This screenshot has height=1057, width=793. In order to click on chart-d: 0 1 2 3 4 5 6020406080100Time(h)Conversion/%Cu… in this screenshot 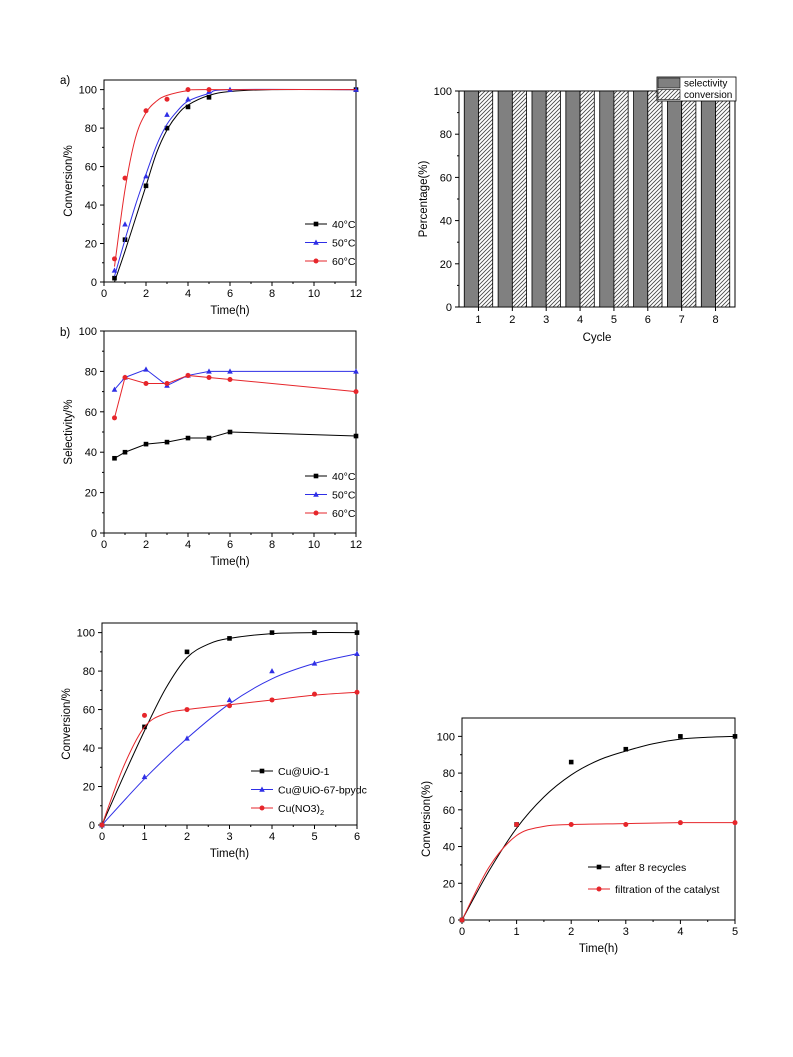, I will do `click(214, 741)`.